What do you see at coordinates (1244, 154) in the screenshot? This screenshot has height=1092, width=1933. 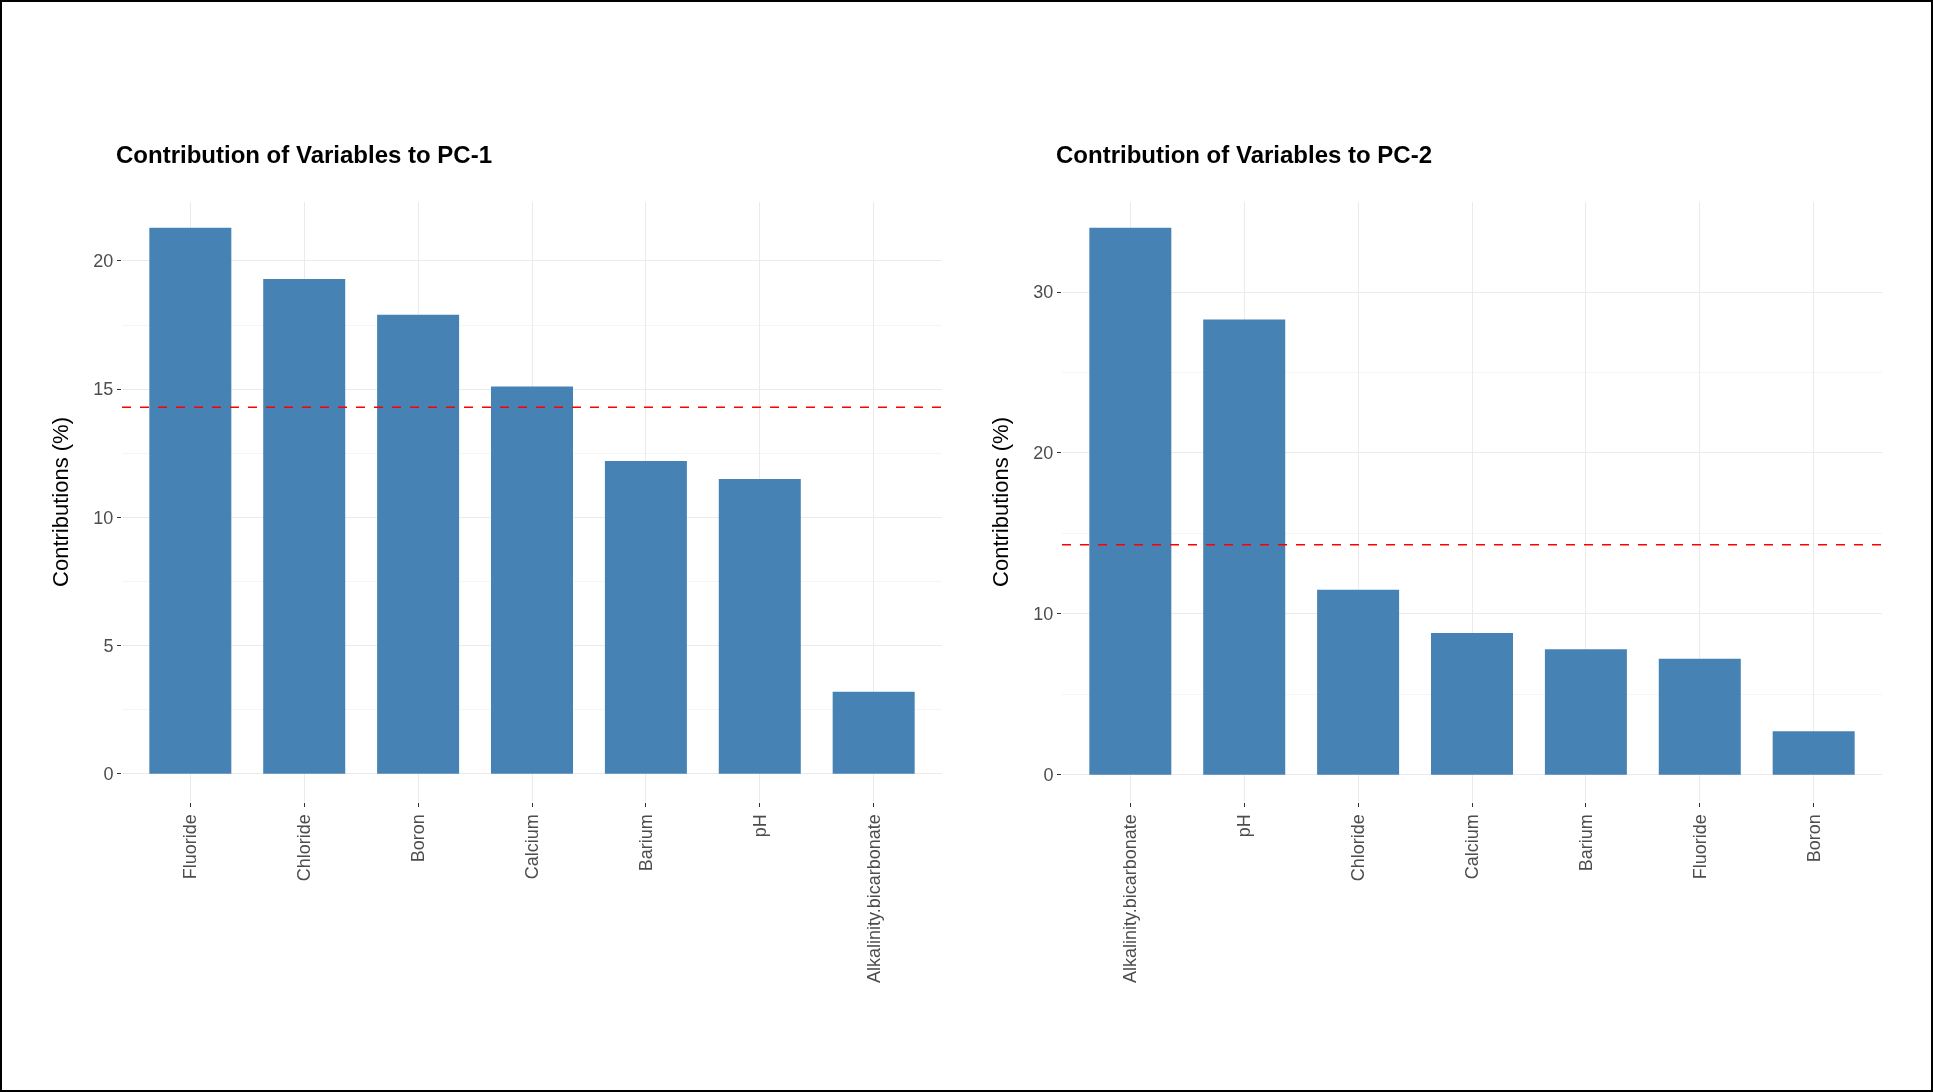 I see `chart-title: Contribution of Variables to PC-2` at bounding box center [1244, 154].